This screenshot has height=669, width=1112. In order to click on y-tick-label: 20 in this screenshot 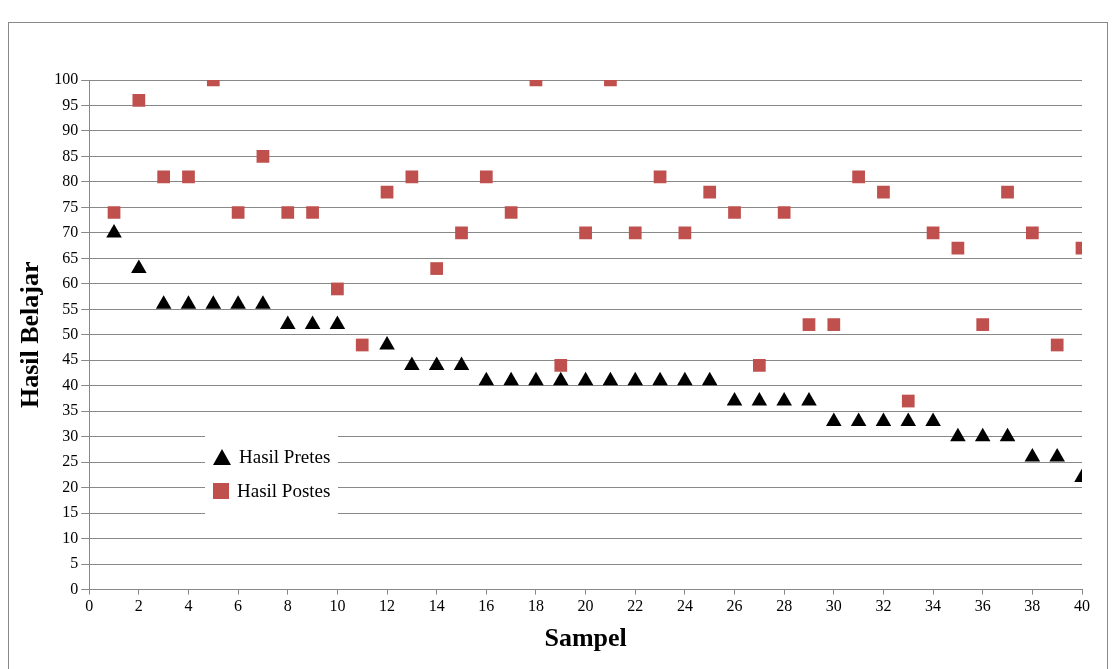, I will do `click(70, 486)`.